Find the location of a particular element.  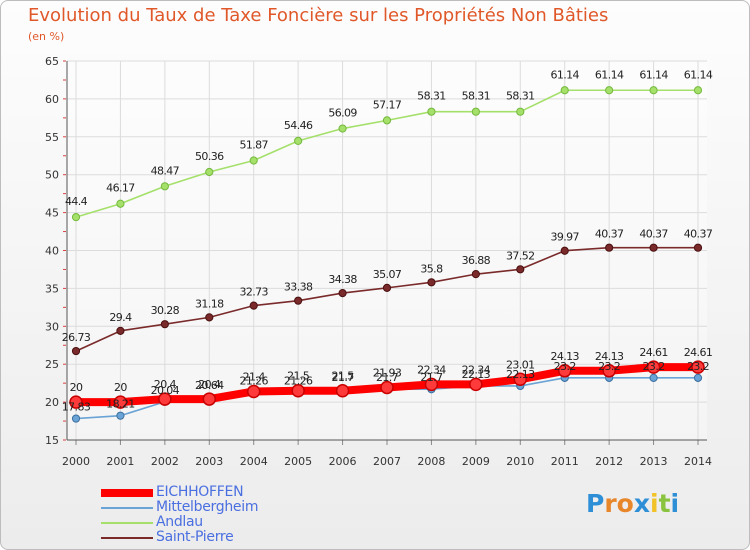

legend-label: EICHHOFFEN is located at coordinates (200, 492).